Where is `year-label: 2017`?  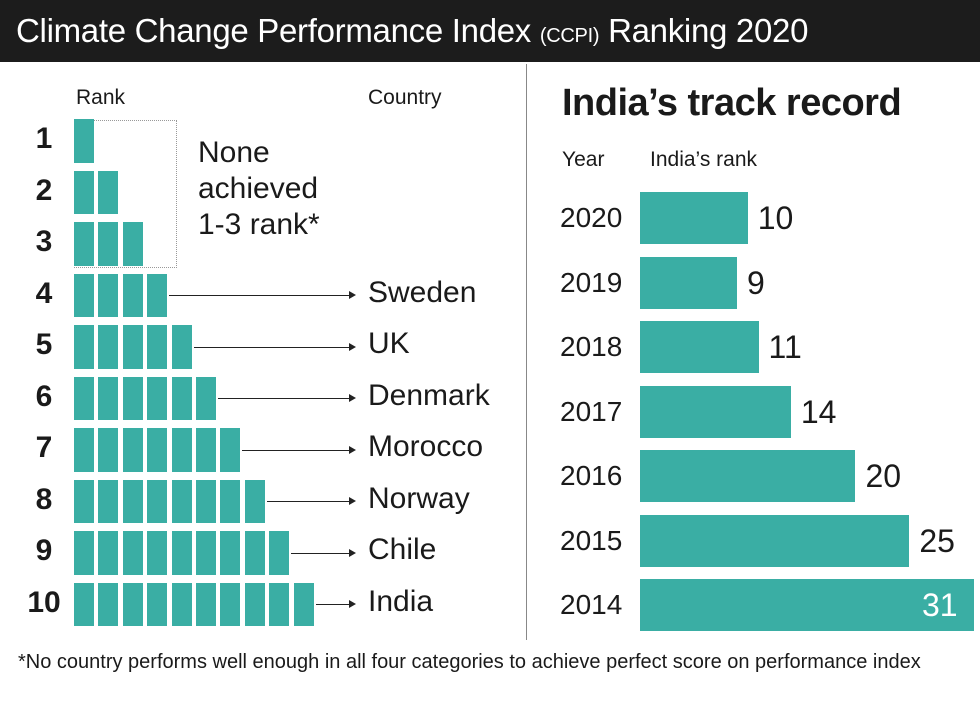 year-label: 2017 is located at coordinates (591, 411).